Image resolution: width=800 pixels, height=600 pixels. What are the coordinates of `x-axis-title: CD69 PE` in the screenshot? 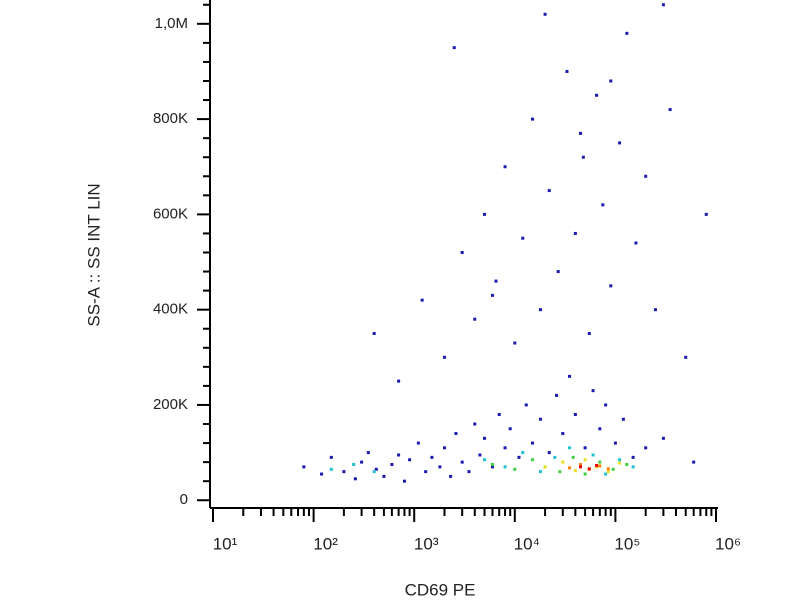 It's located at (440, 589).